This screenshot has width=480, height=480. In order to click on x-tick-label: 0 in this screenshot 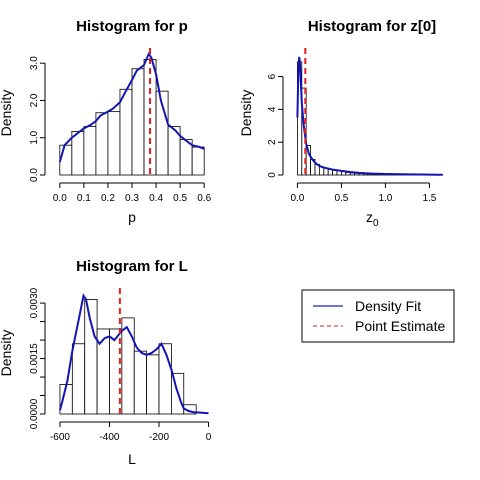, I will do `click(209, 437)`.